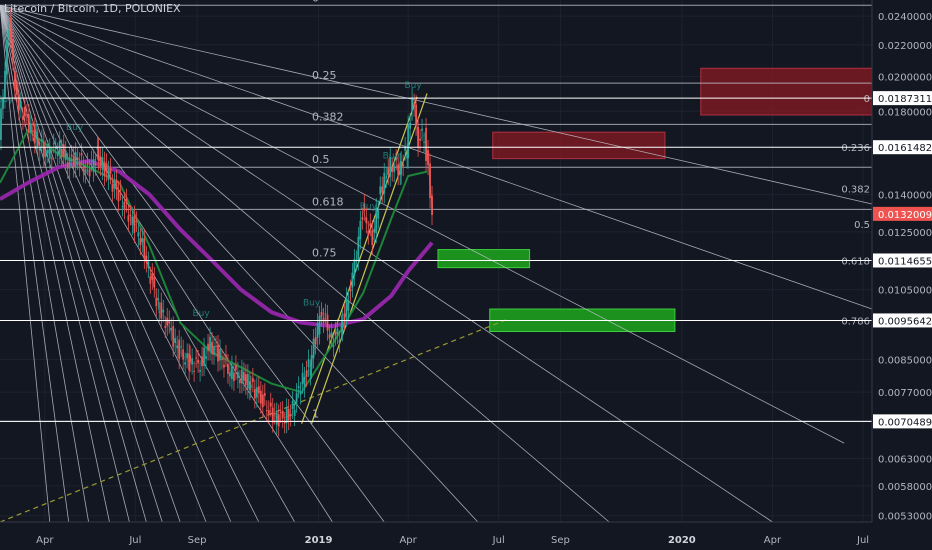 The height and width of the screenshot is (550, 932). What do you see at coordinates (905, 422) in the screenshot?
I see `price-level-label: 0.00704892` at bounding box center [905, 422].